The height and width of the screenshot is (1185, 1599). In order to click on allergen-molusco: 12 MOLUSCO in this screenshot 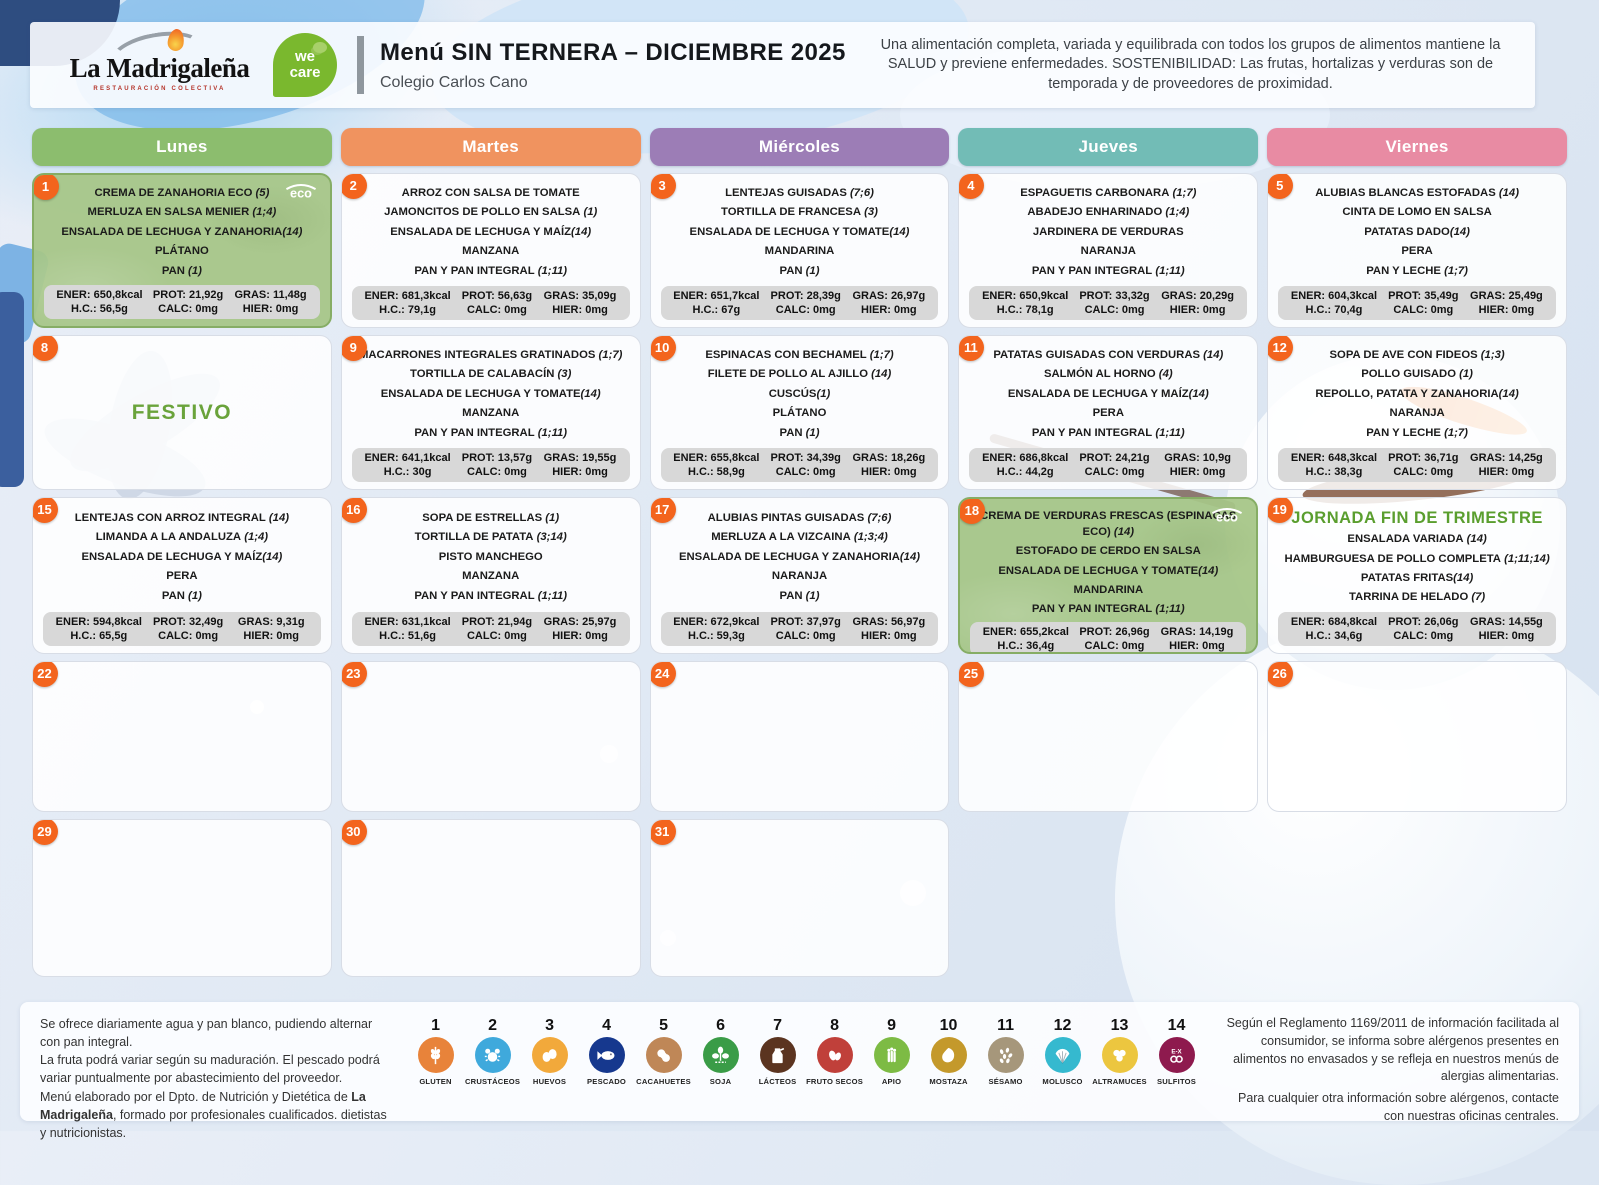, I will do `click(1063, 1051)`.